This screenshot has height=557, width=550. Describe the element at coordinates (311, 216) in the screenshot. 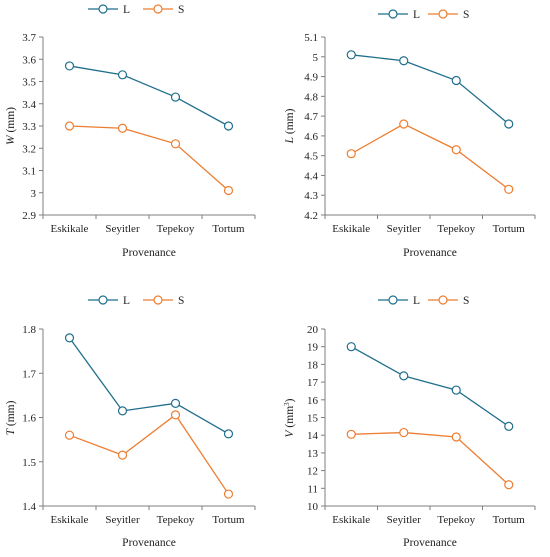

I see `y-tick-label: 4.2` at that location.